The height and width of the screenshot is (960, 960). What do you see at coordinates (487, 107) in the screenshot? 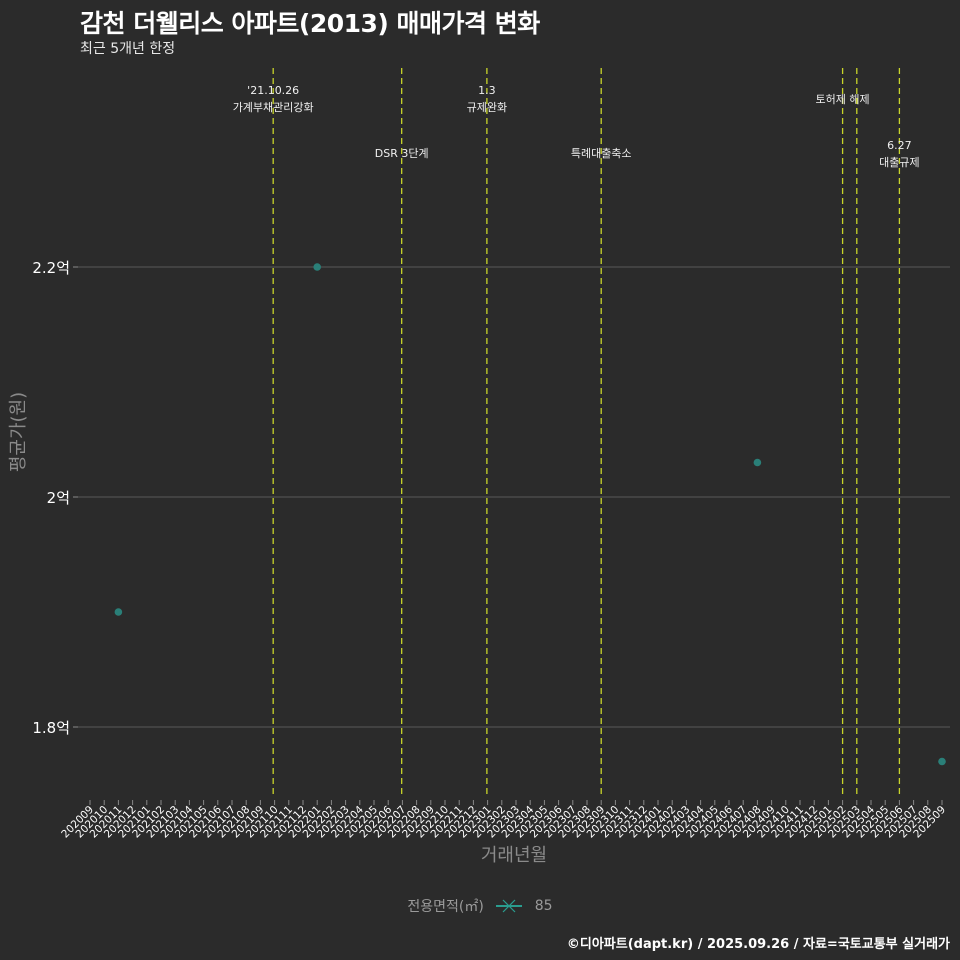
I see `event-annotation: 규제완화` at bounding box center [487, 107].